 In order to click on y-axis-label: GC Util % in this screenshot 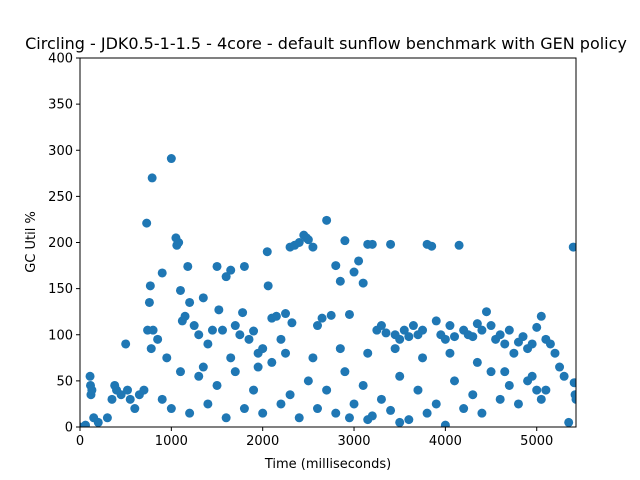, I will do `click(31, 242)`.